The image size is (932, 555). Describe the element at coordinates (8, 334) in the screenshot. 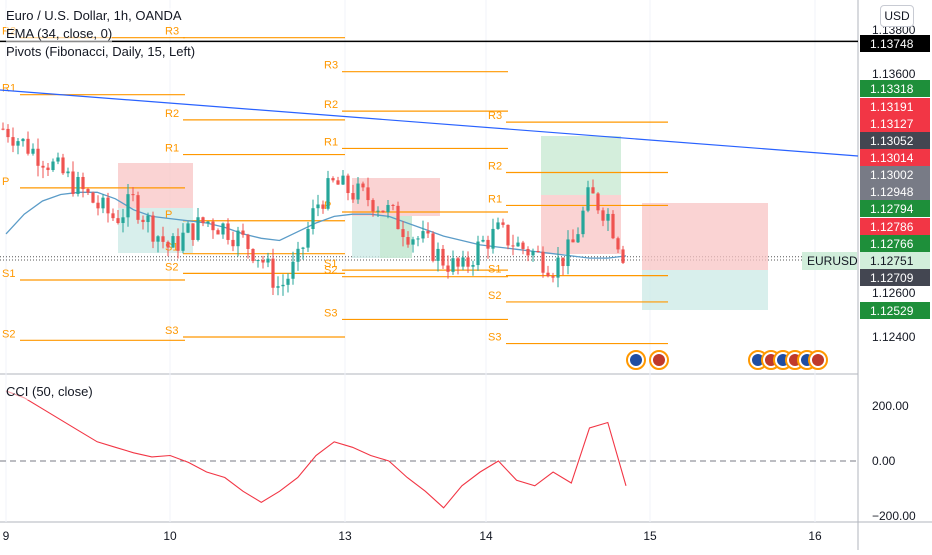

I see `pivot-label: S2` at that location.